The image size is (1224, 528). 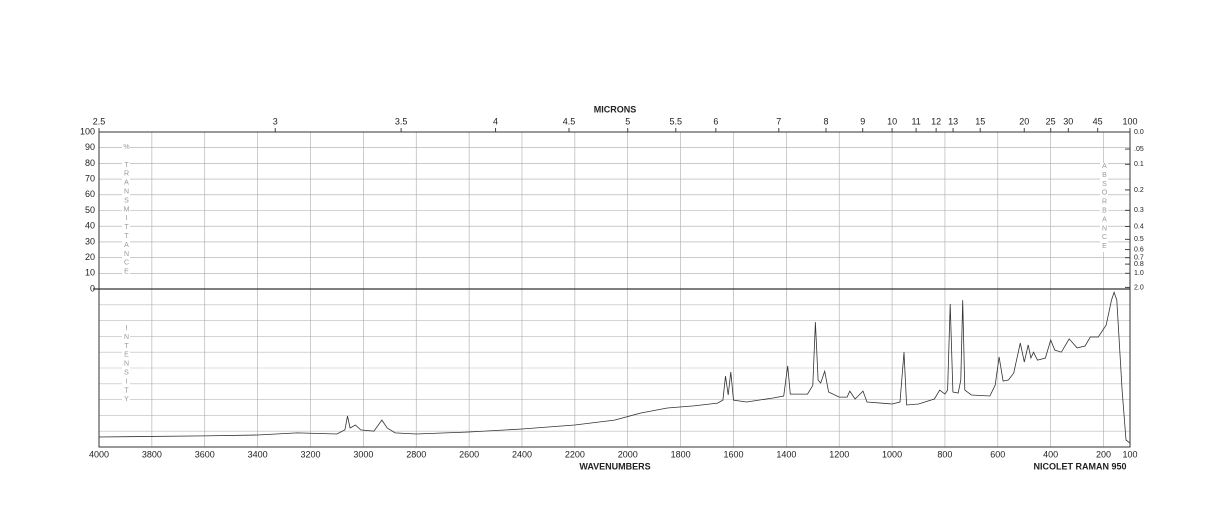 I want to click on x-tick-label: 1000, so click(x=892, y=454).